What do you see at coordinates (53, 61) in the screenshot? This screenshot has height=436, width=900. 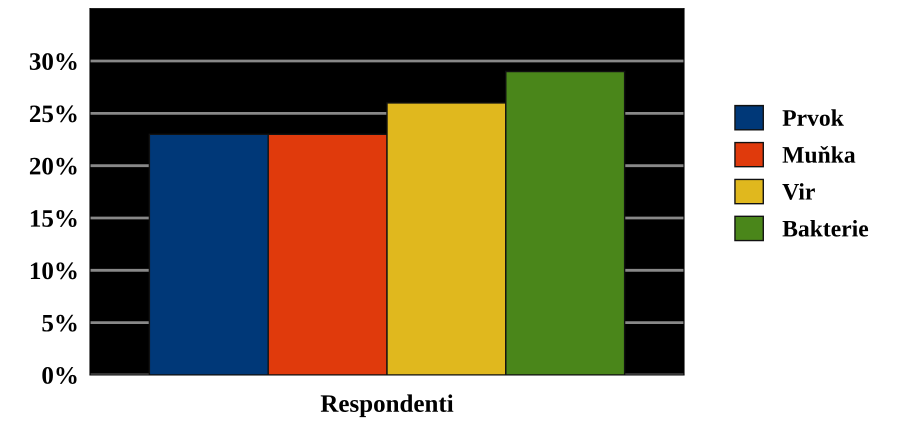 I see `y-tick-label: 30%` at bounding box center [53, 61].